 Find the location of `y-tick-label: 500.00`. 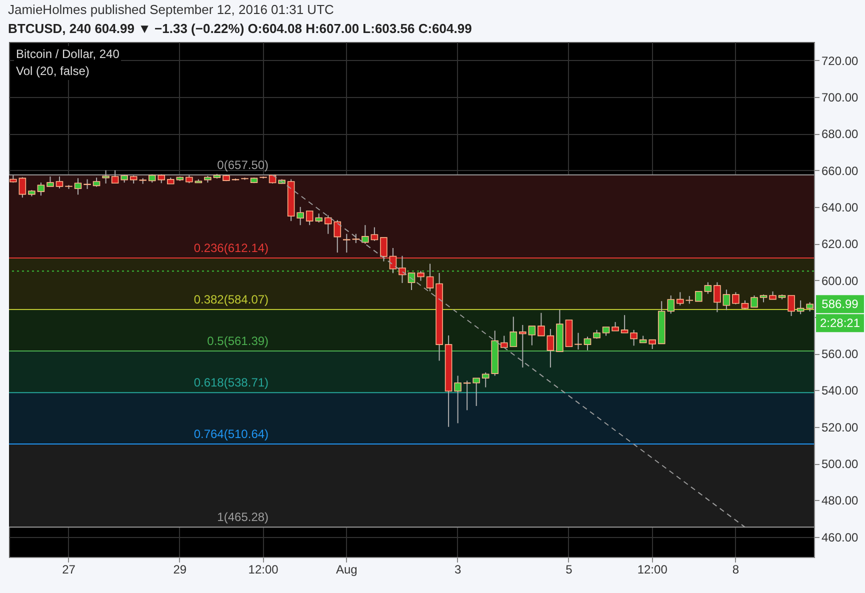

y-tick-label: 500.00 is located at coordinates (840, 464).